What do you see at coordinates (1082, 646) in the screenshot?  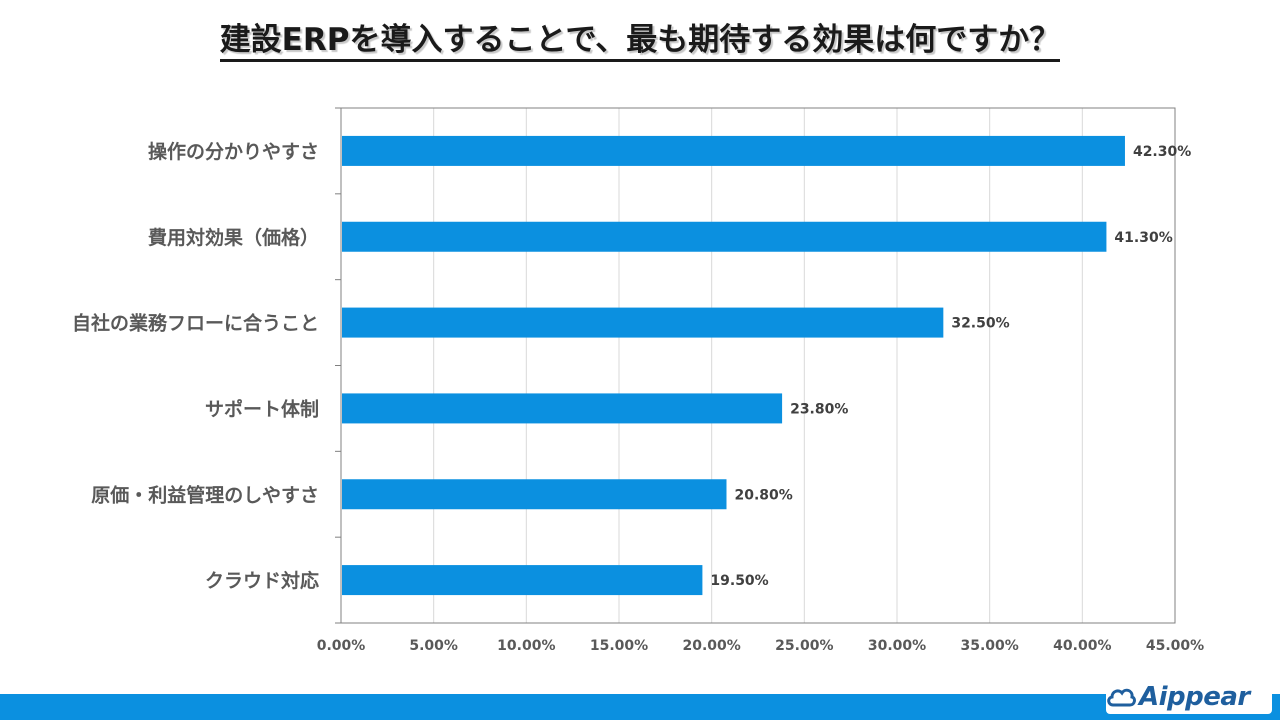 I see `x-tick-label: 40.00%` at bounding box center [1082, 646].